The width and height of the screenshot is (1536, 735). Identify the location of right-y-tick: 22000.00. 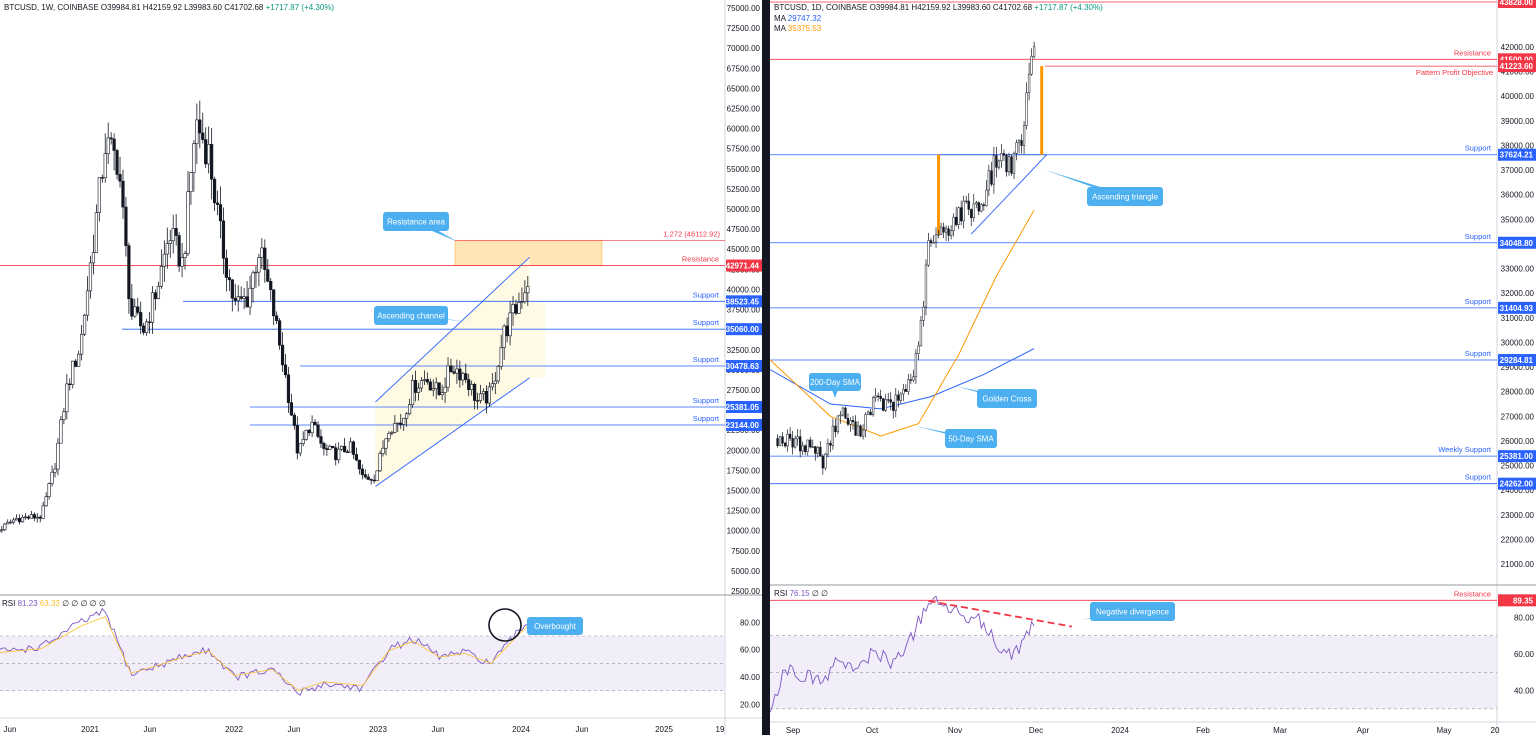
(1518, 539).